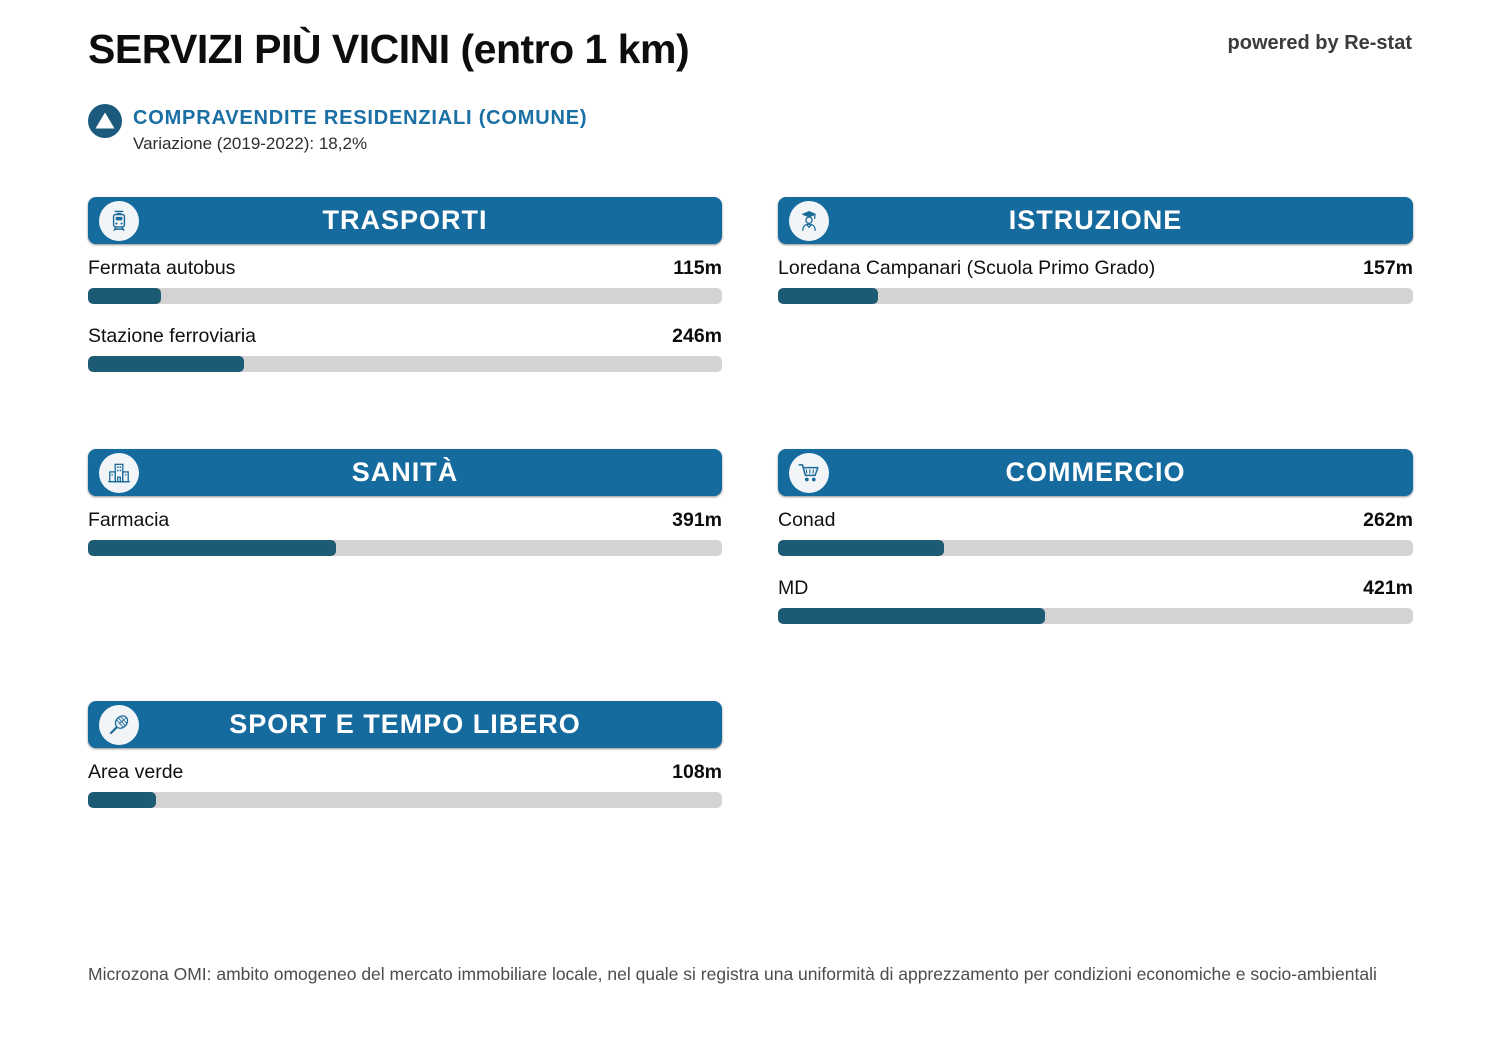  I want to click on hospital-icon, so click(119, 472).